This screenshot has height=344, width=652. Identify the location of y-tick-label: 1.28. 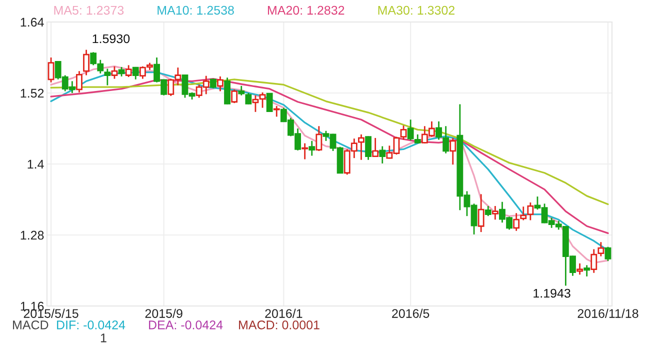
(32, 235).